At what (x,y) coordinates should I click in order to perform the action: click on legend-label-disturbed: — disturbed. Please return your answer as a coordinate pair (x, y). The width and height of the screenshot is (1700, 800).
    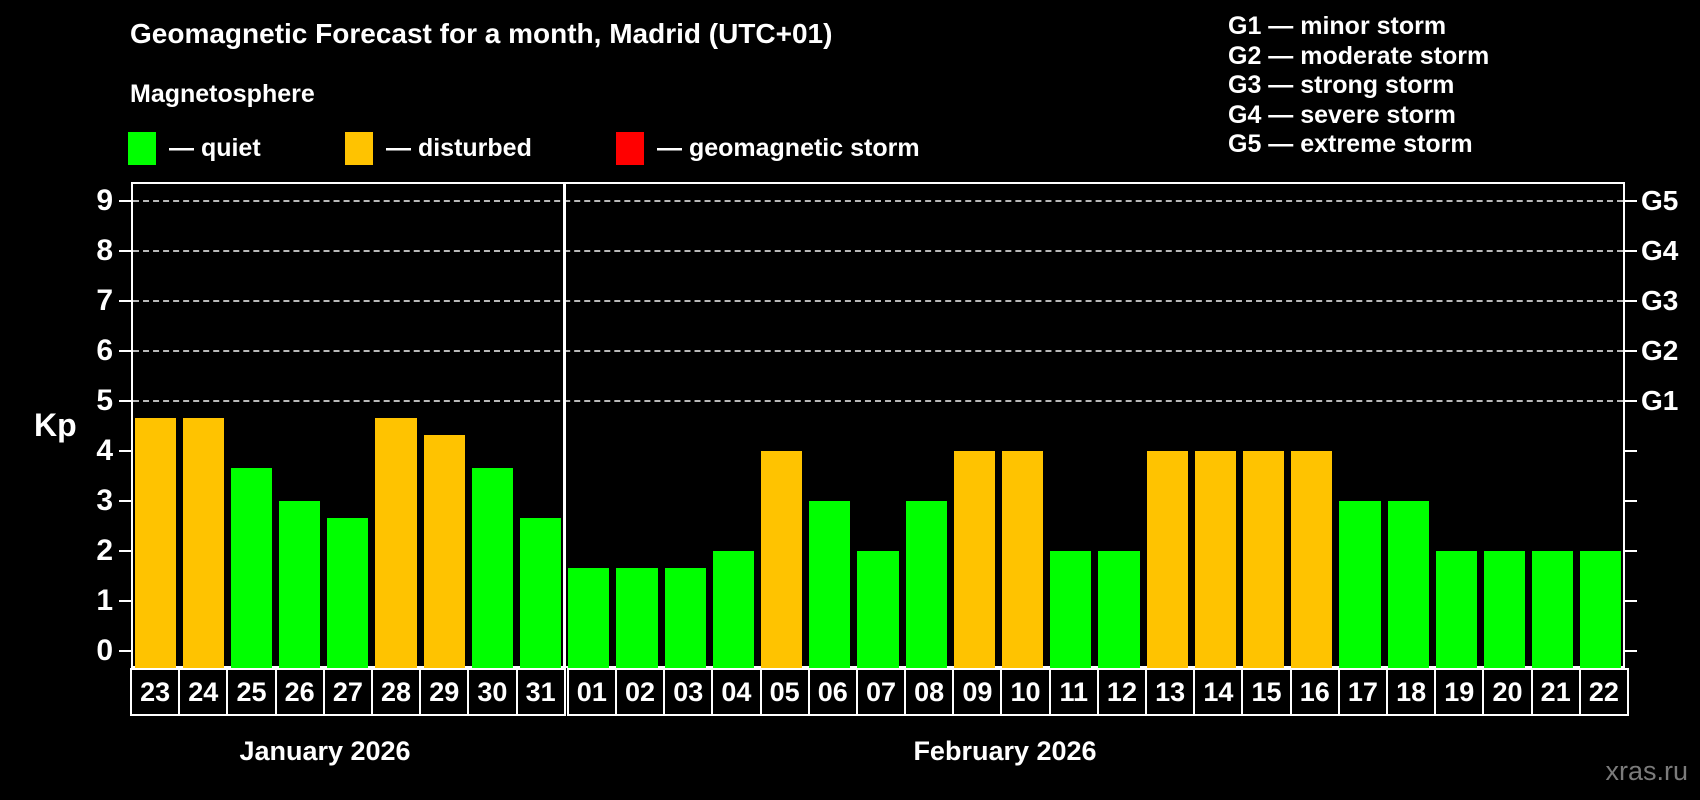
    Looking at the image, I should click on (459, 148).